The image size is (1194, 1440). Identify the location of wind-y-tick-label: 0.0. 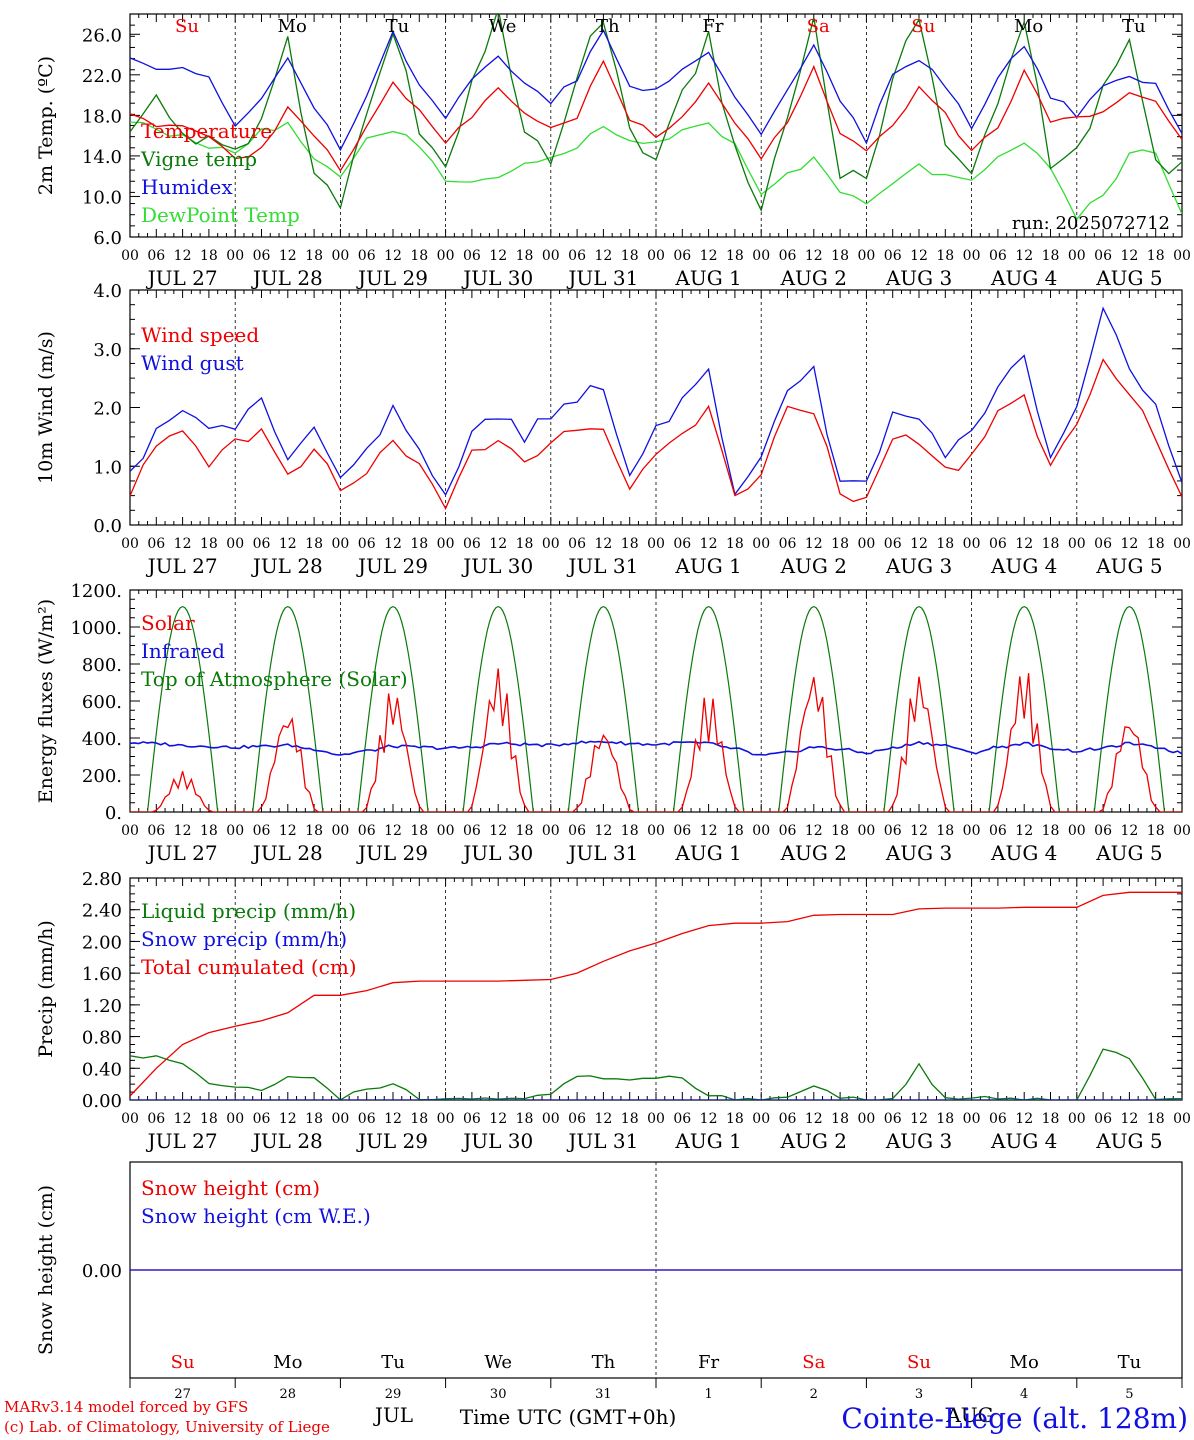
(107, 526).